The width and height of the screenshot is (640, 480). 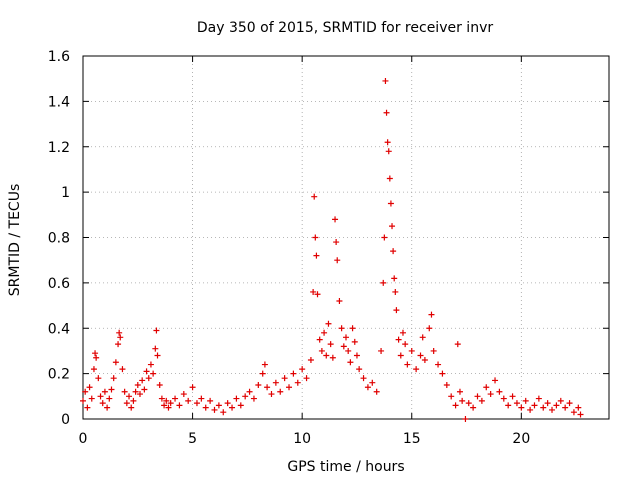 What do you see at coordinates (412, 439) in the screenshot?
I see `x-tick-label: 15` at bounding box center [412, 439].